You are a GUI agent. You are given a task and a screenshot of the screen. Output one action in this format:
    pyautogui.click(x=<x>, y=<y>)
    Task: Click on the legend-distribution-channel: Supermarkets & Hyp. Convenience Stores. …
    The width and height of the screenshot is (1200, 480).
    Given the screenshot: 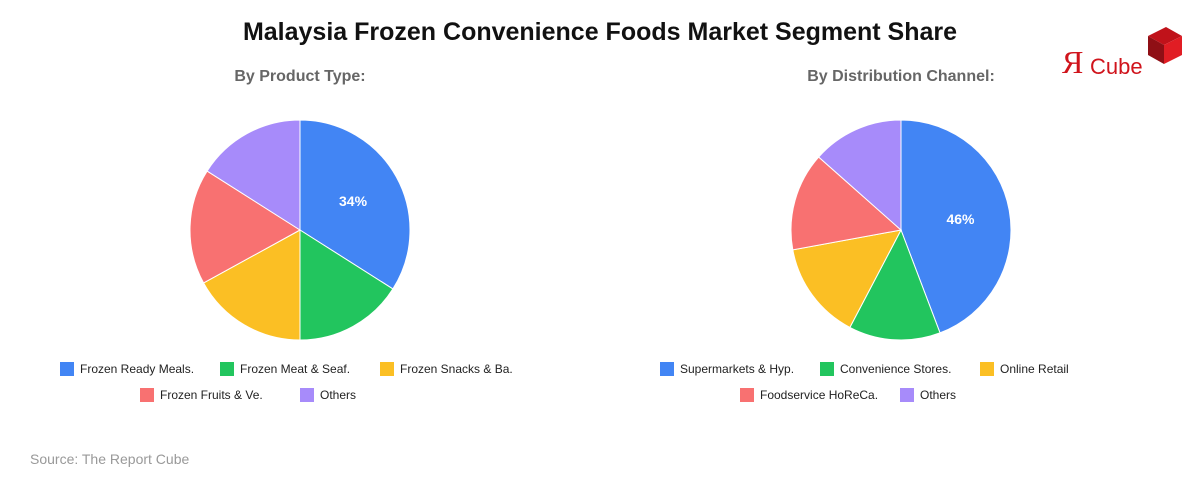 What is the action you would take?
    pyautogui.click(x=900, y=385)
    